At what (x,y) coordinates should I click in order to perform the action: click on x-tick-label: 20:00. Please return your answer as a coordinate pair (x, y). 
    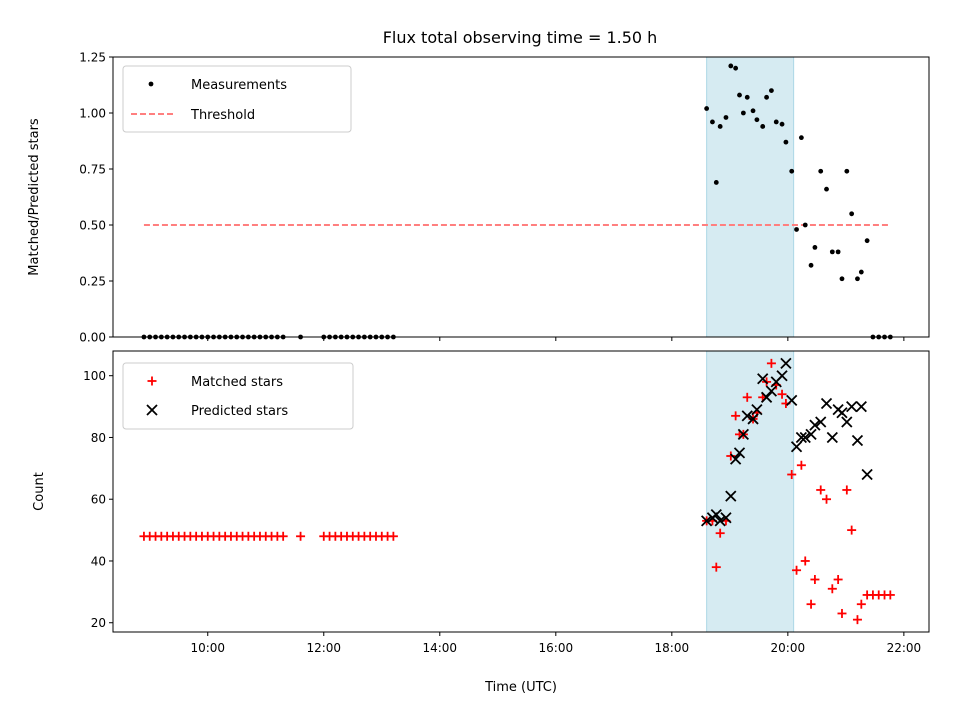
    Looking at the image, I should click on (788, 648).